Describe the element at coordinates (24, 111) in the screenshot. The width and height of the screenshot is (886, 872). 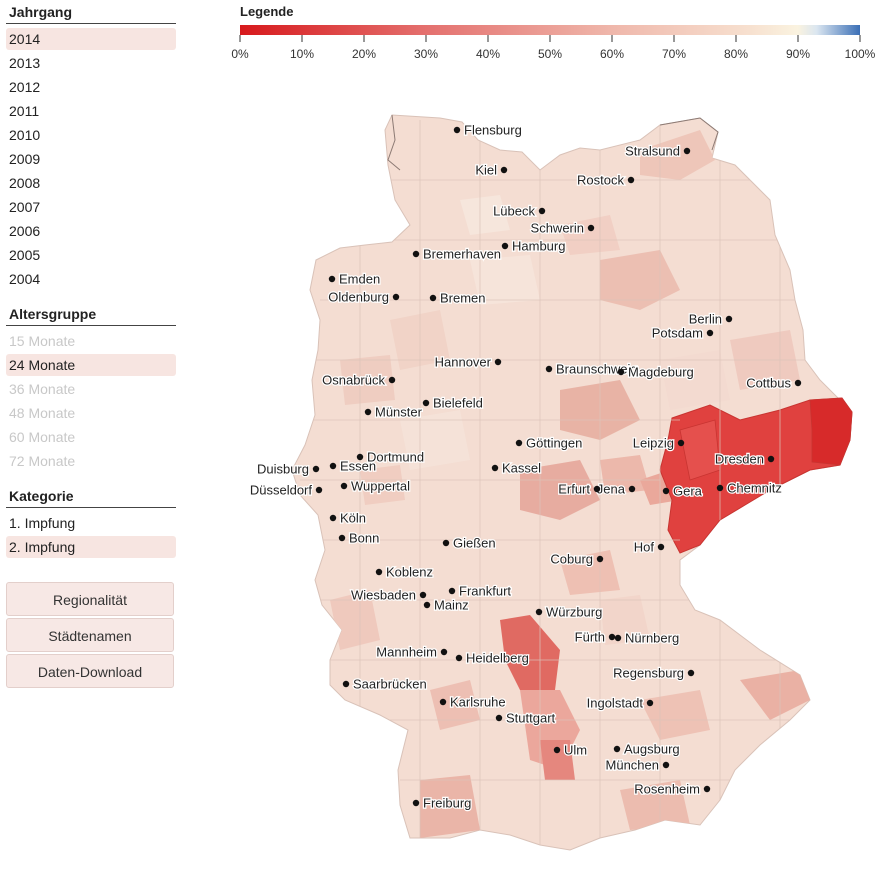
I see `jahrgang-item-2011: 2011` at that location.